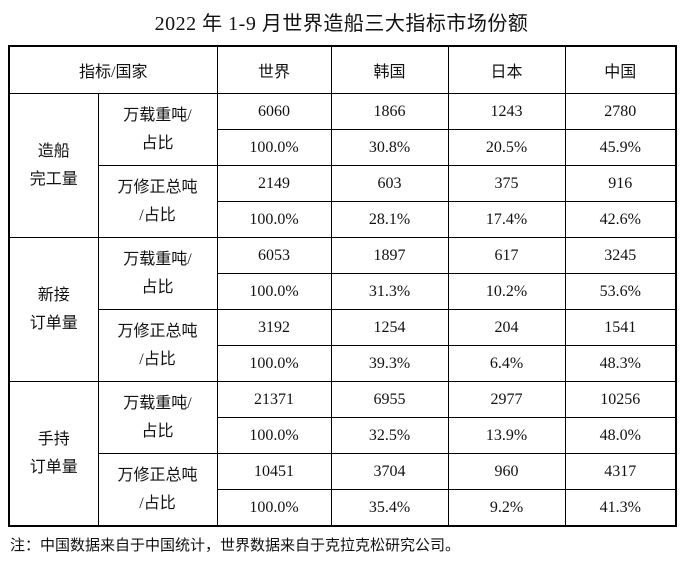 This screenshot has height=567, width=683. I want to click on share-cell: 17.4%, so click(506, 219).